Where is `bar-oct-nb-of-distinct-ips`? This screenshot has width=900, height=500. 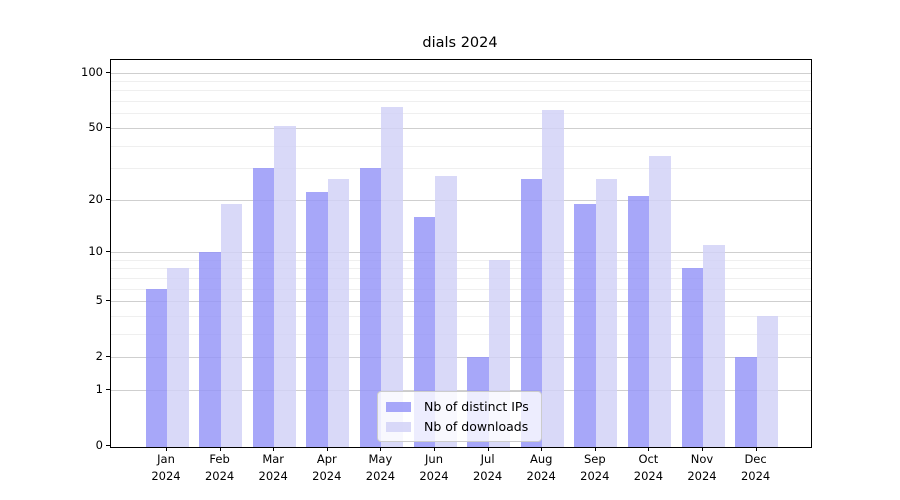
bar-oct-nb-of-distinct-ips is located at coordinates (638, 321).